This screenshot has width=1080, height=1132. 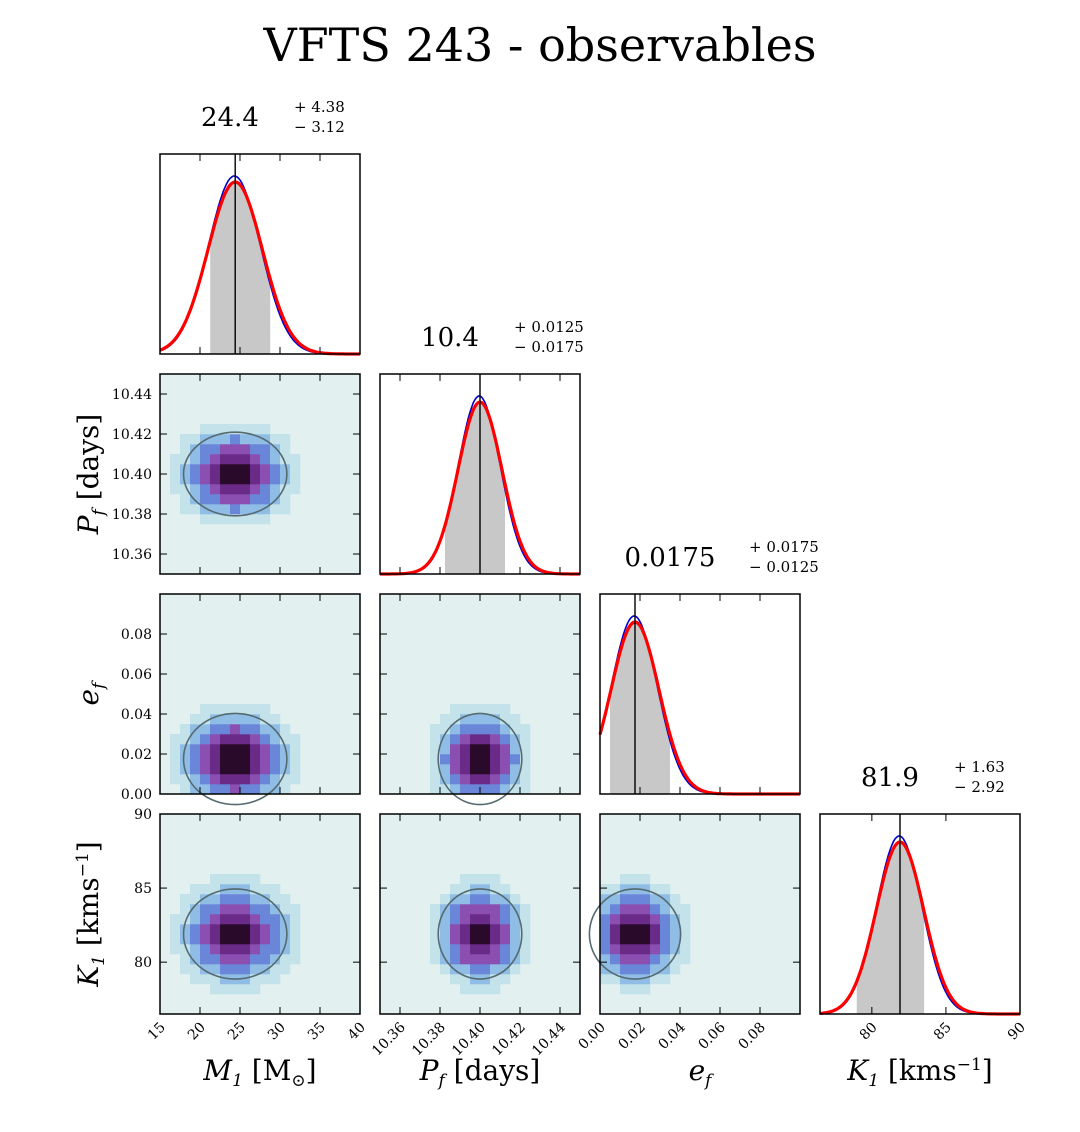 What do you see at coordinates (640, 708) in the screenshot?
I see `credible-interval-fill` at bounding box center [640, 708].